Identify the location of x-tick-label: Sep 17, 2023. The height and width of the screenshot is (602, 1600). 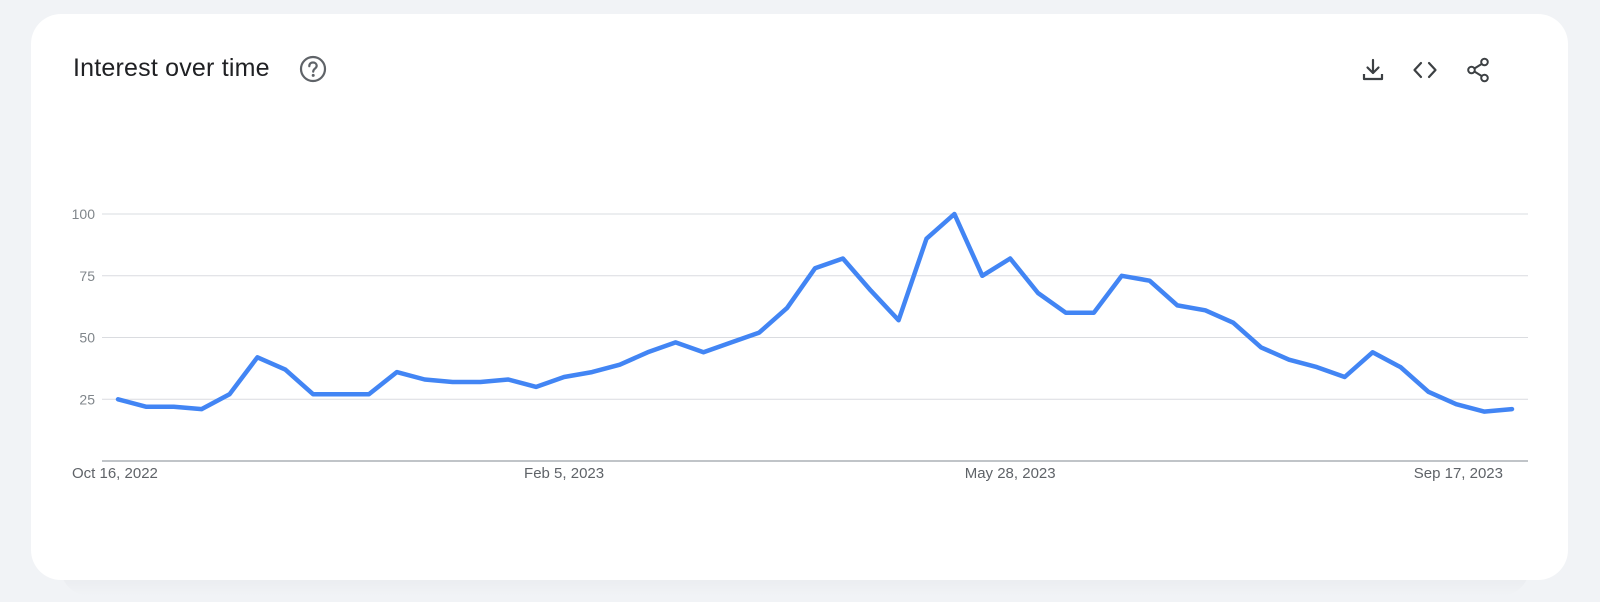
(1458, 473).